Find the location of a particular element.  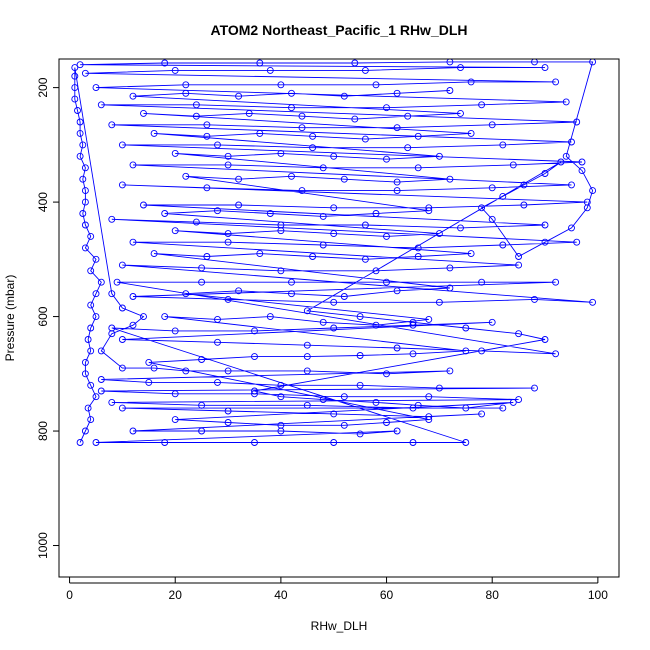

y-tick-label: 600 is located at coordinates (43, 316).